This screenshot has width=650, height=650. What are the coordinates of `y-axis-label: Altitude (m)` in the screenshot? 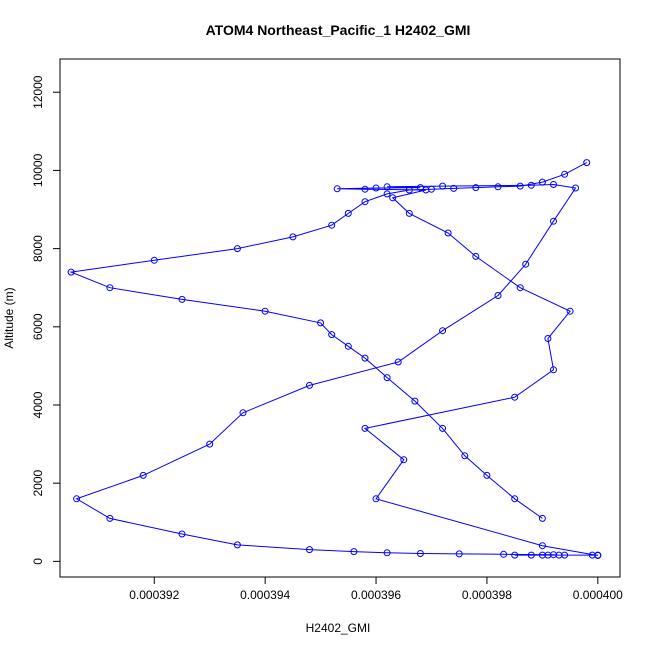 It's located at (9, 317).